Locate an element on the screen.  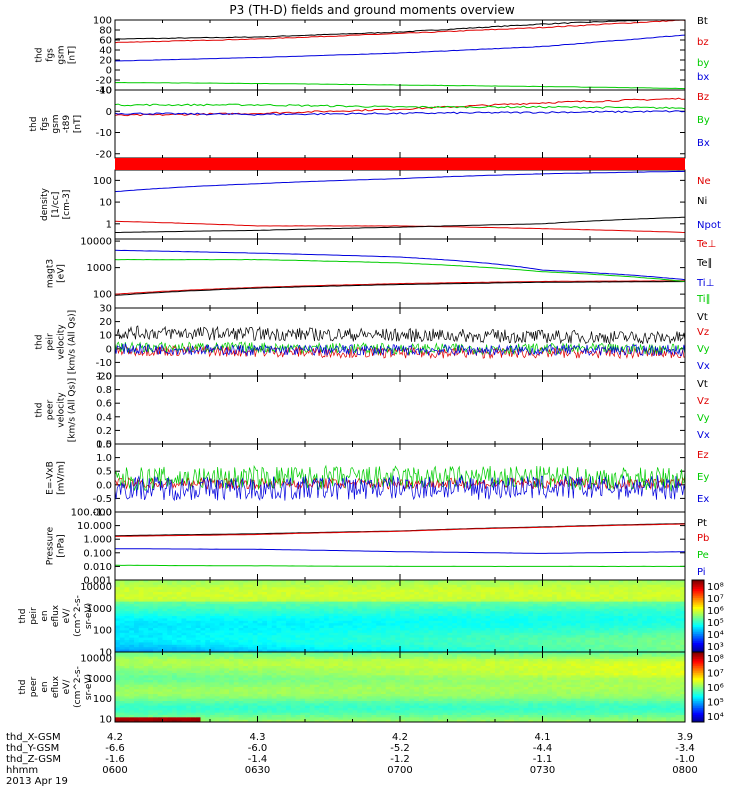
panel-0-legend-bz: bz is located at coordinates (703, 42).